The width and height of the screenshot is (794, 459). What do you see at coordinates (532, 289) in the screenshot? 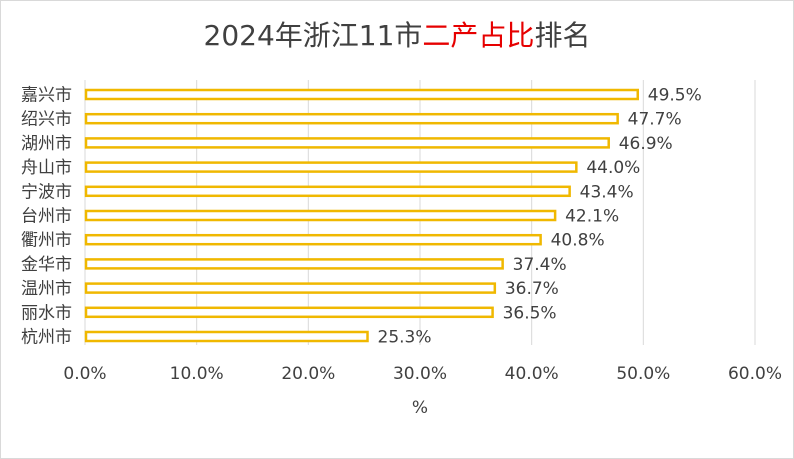
I see `data-label: 36.7%` at bounding box center [532, 289].